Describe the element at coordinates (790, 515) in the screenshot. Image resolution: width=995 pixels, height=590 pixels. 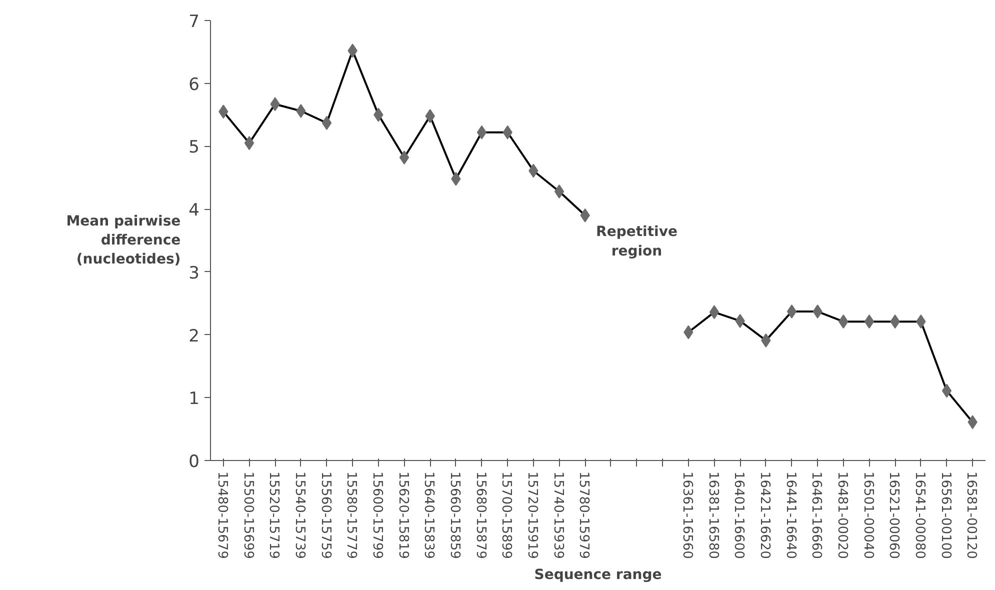
I see `x-tick-label: 16441-16640` at that location.